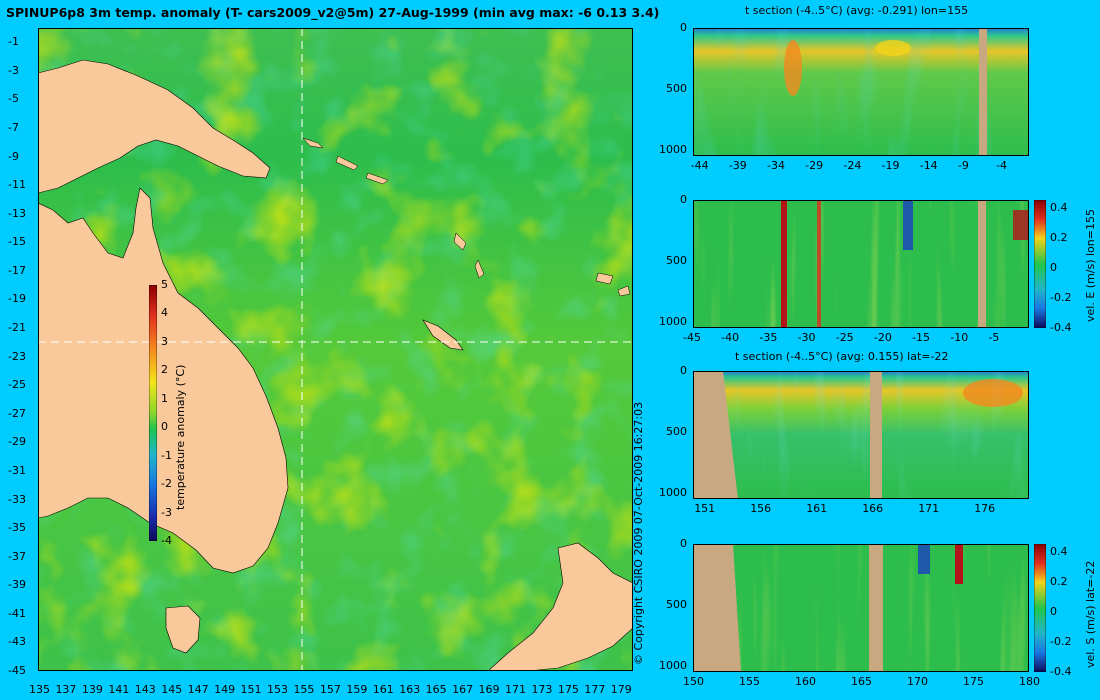  What do you see at coordinates (621, 689) in the screenshot?
I see `map-x-tick: 179` at bounding box center [621, 689].